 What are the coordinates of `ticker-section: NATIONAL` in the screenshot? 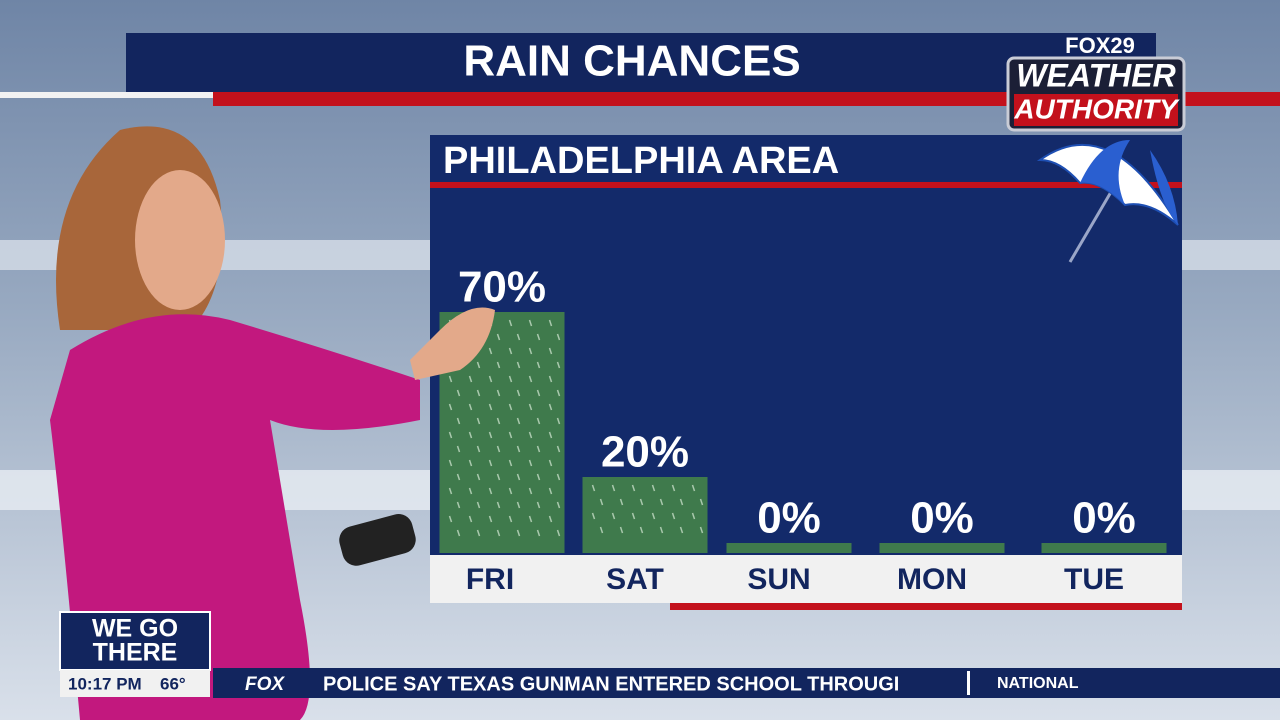 It's located at (1038, 683).